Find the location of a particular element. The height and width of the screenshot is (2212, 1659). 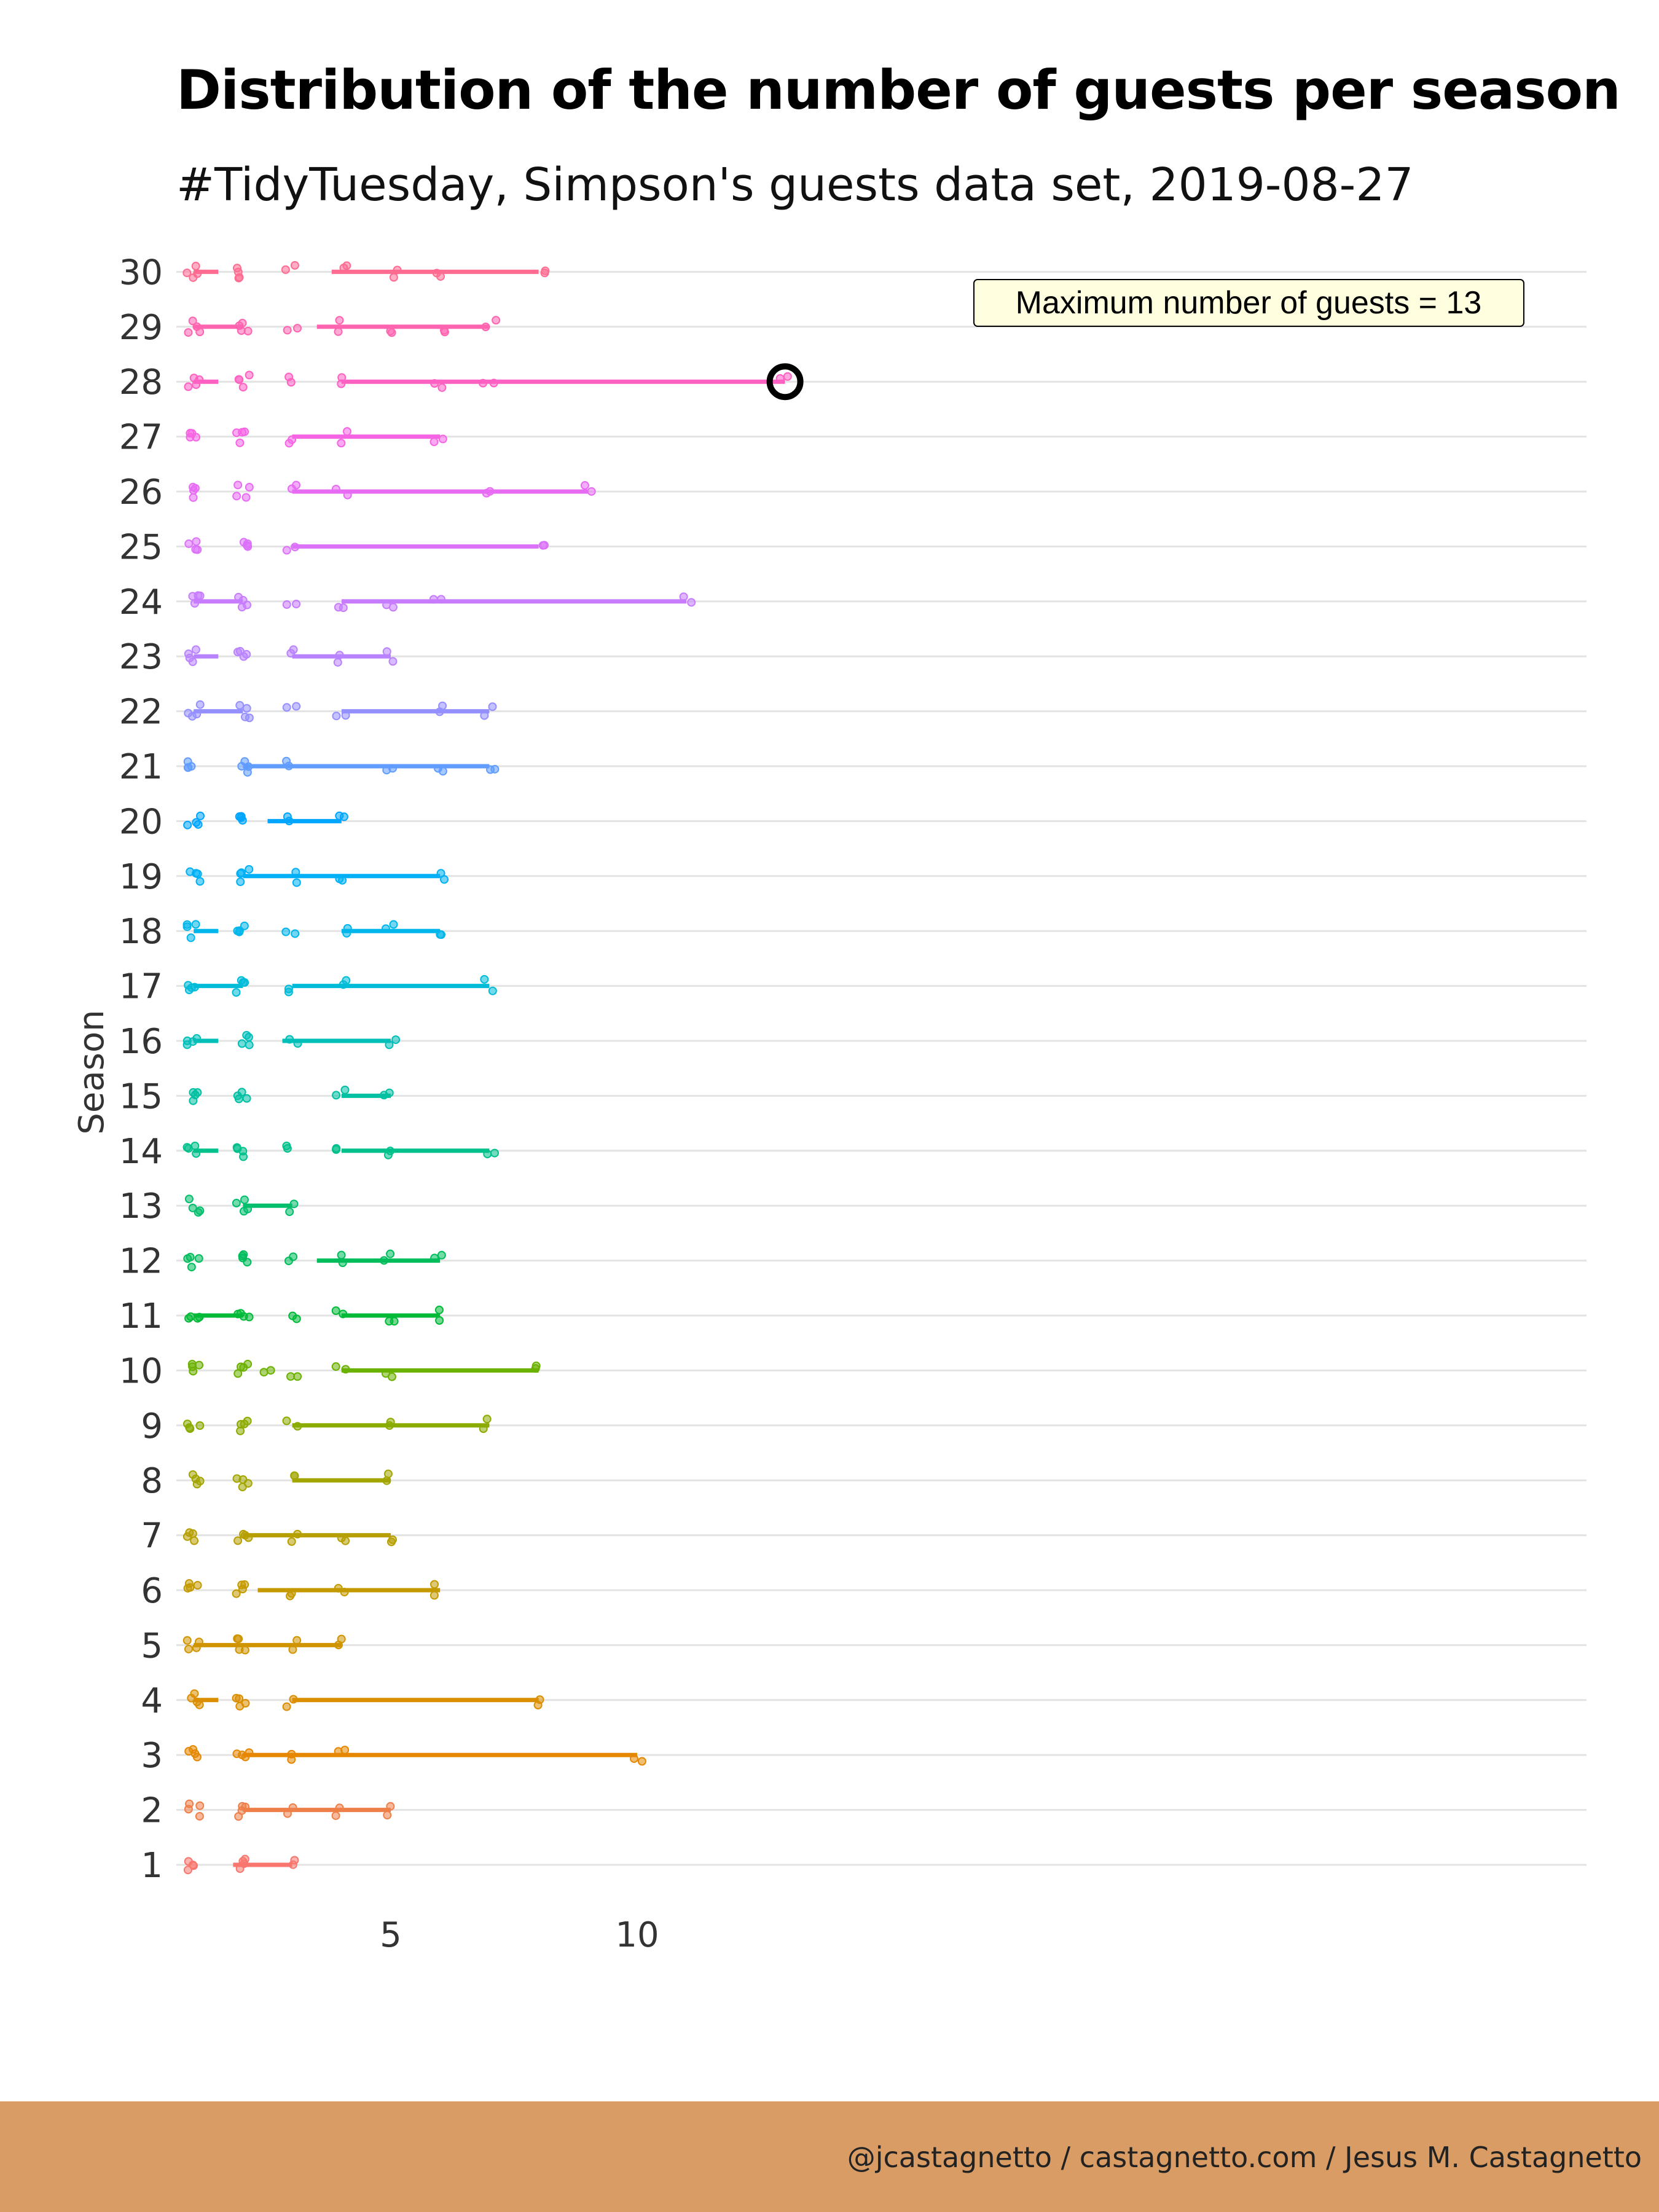

y-tick-label: 26 is located at coordinates (141, 492).